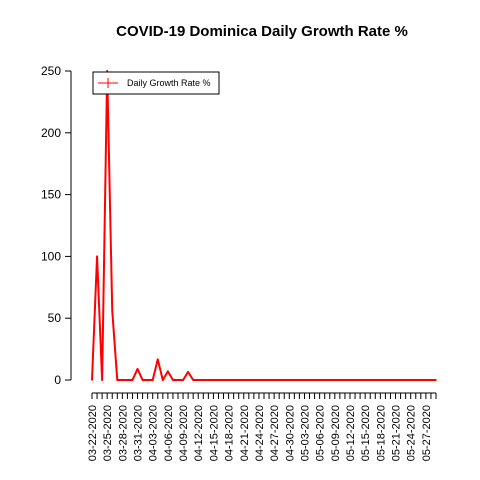 The height and width of the screenshot is (480, 480). I want to click on y-tick-label: 0, so click(57, 380).